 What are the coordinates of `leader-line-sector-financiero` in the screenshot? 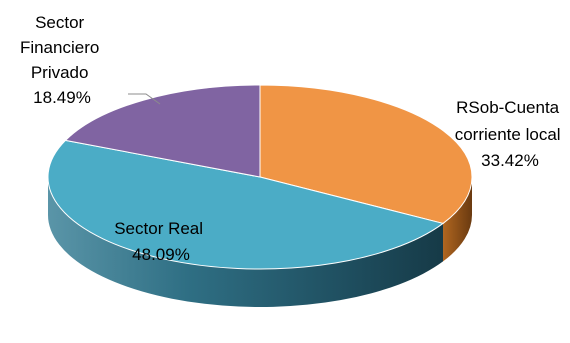 It's located at (144, 99).